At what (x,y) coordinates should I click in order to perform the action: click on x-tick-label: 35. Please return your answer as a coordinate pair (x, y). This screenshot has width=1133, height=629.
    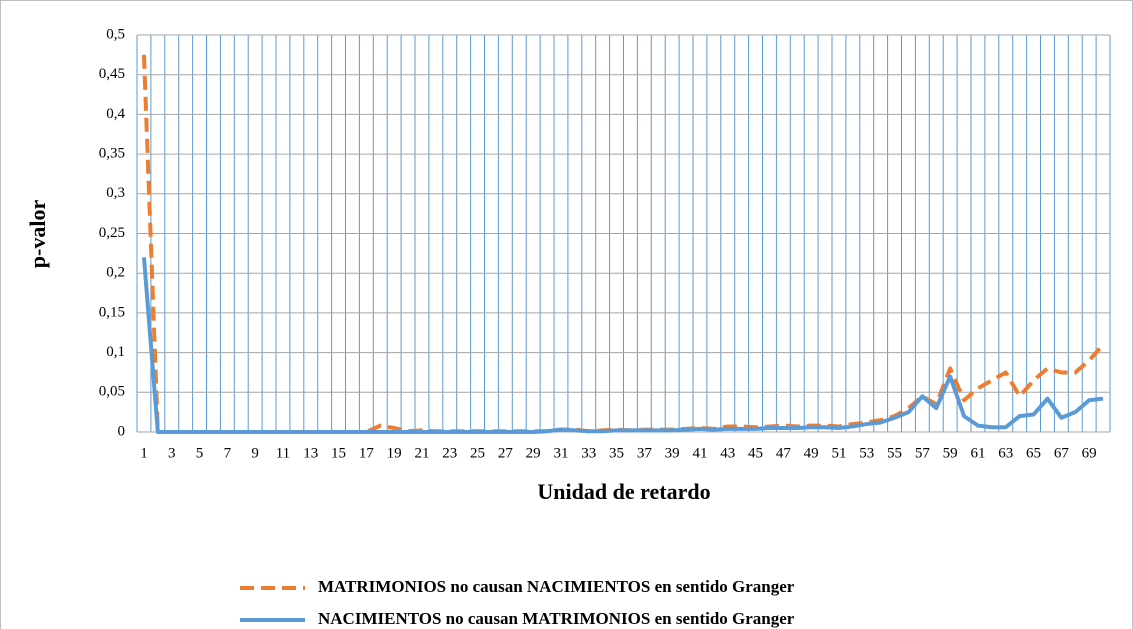
    Looking at the image, I should click on (616, 453).